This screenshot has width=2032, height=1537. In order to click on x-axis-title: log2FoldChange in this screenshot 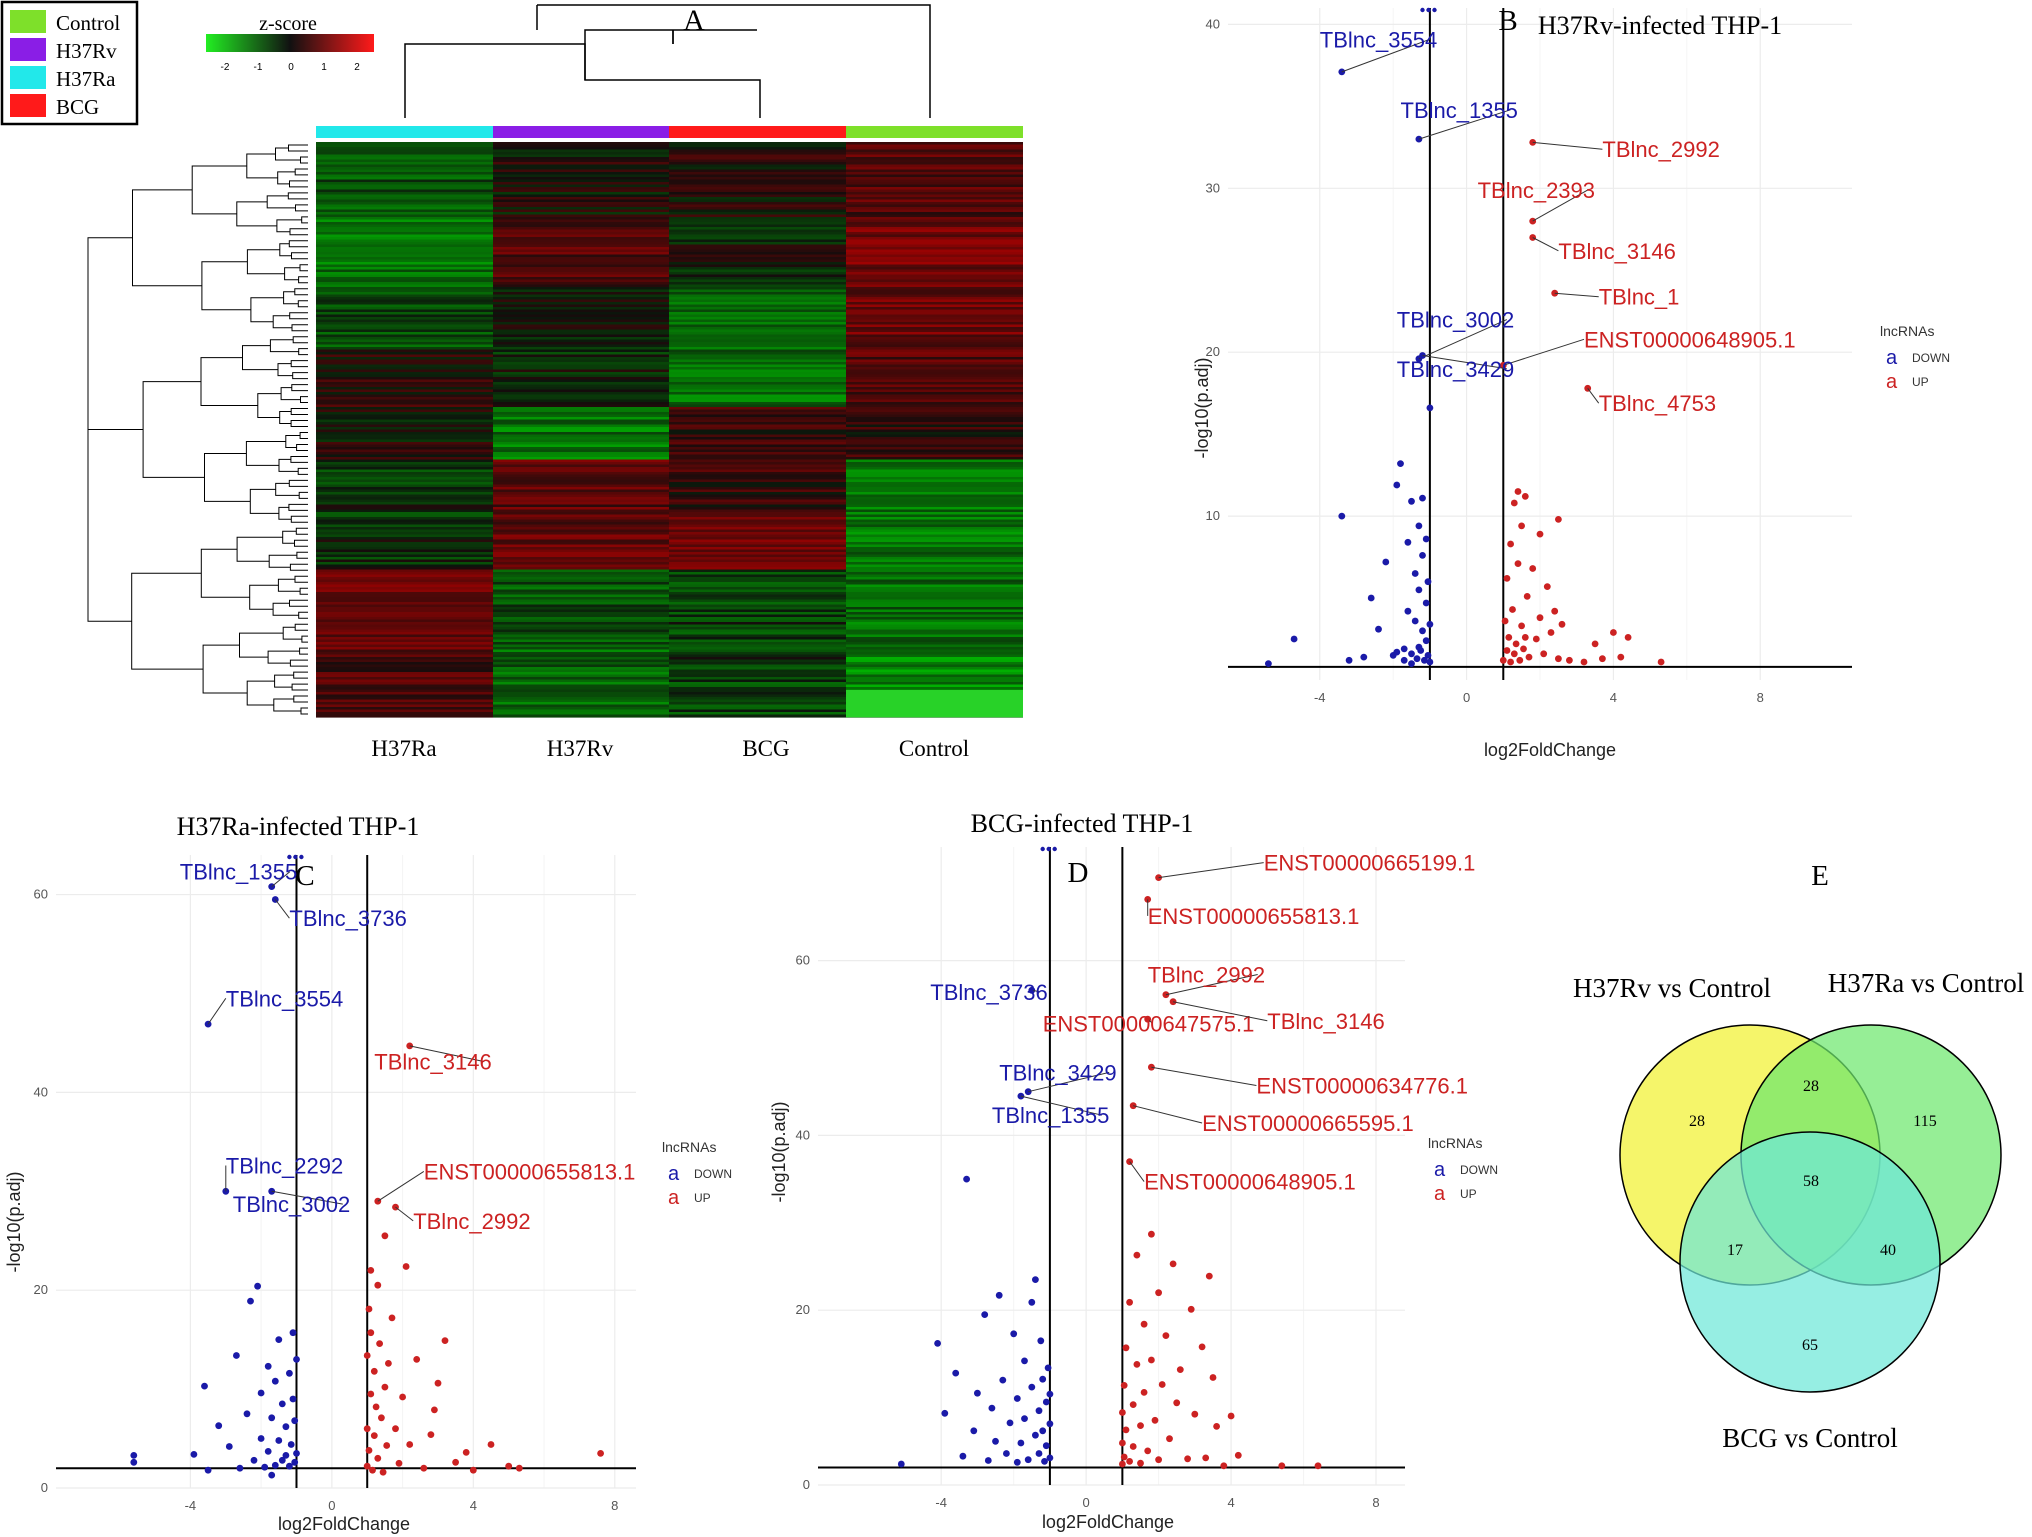, I will do `click(1108, 1522)`.